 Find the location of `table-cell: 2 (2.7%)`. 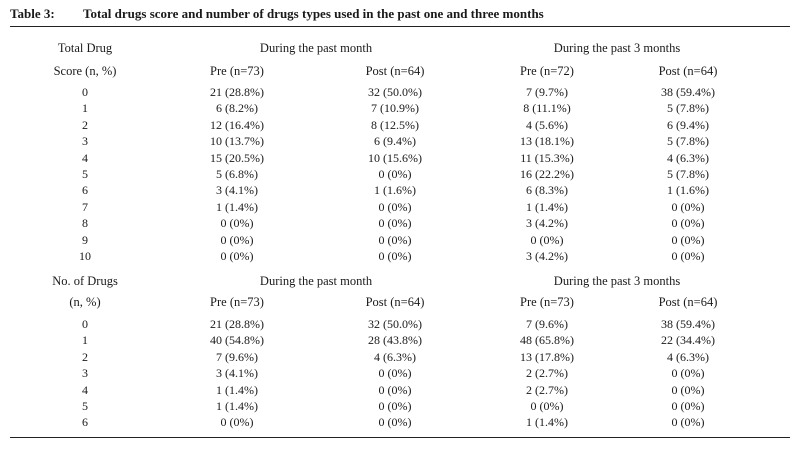

table-cell: 2 (2.7%) is located at coordinates (547, 373).